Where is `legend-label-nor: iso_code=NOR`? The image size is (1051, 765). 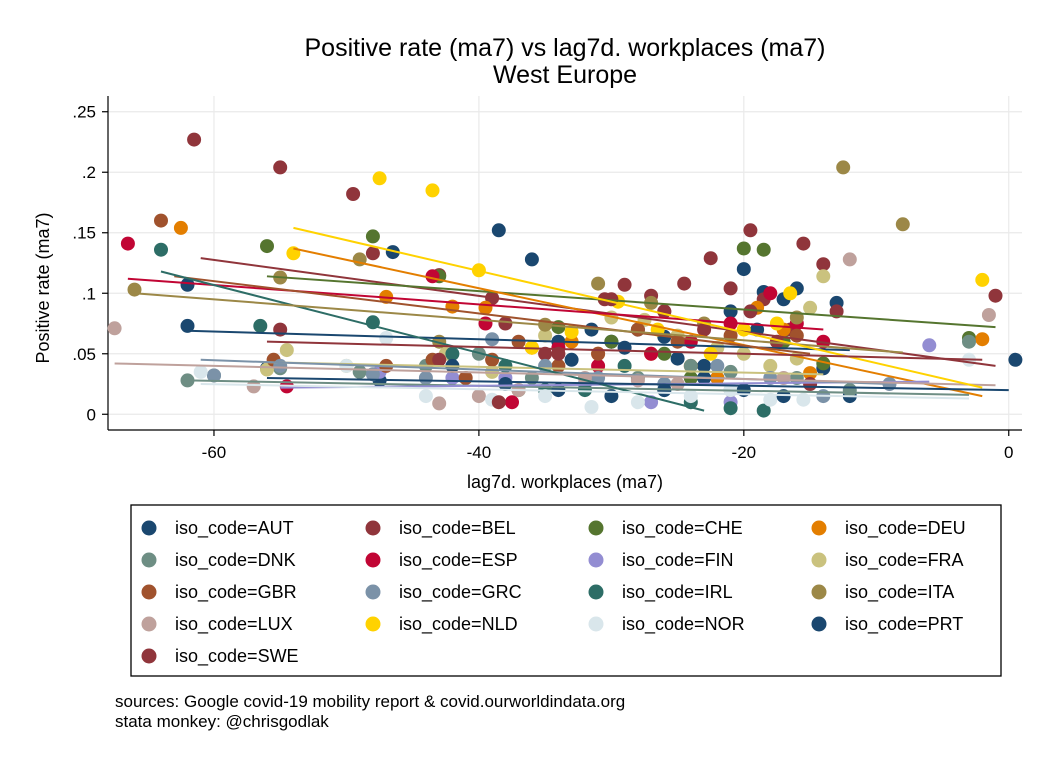 legend-label-nor: iso_code=NOR is located at coordinates (683, 624).